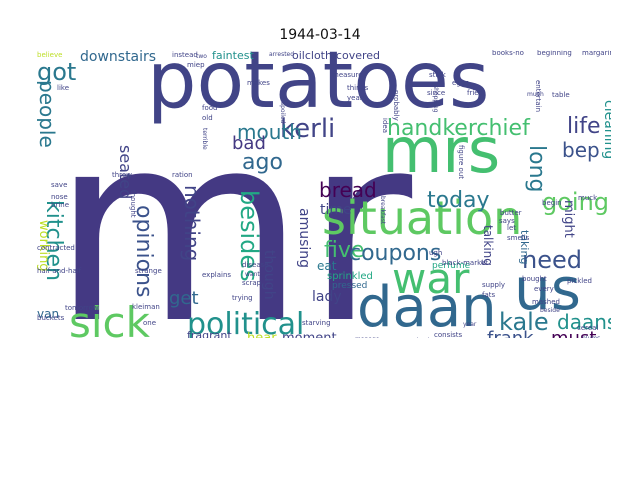  Describe the element at coordinates (60, 205) in the screenshot. I see `cloud-word-brine: brine` at that location.